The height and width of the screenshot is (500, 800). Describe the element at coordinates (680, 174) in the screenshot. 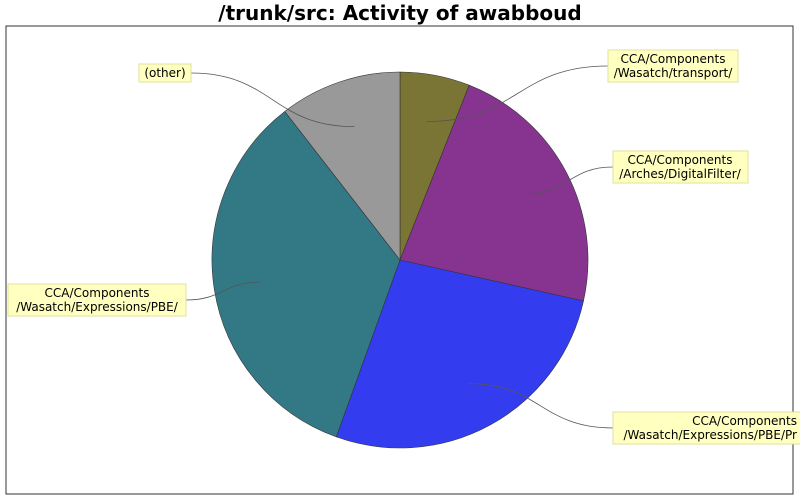

I see `slice-label: /Arches/DigitalFilter/` at that location.